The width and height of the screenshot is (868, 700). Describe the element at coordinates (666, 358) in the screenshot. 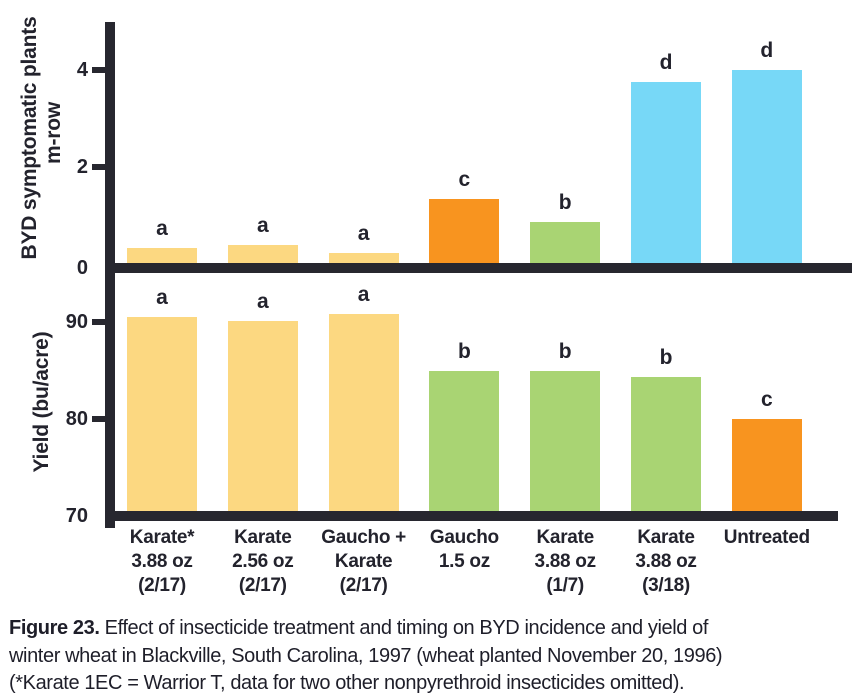

I see `sig-letter-bottom-6: b` at that location.